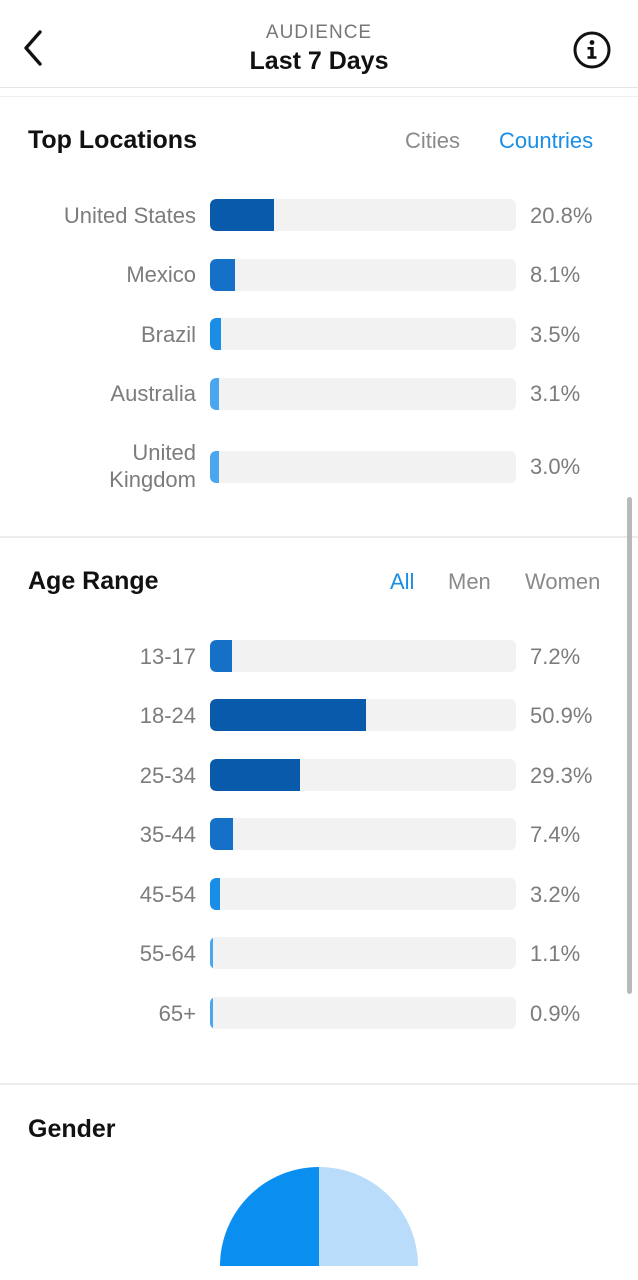 This screenshot has width=638, height=1280. I want to click on info-icon, so click(592, 50).